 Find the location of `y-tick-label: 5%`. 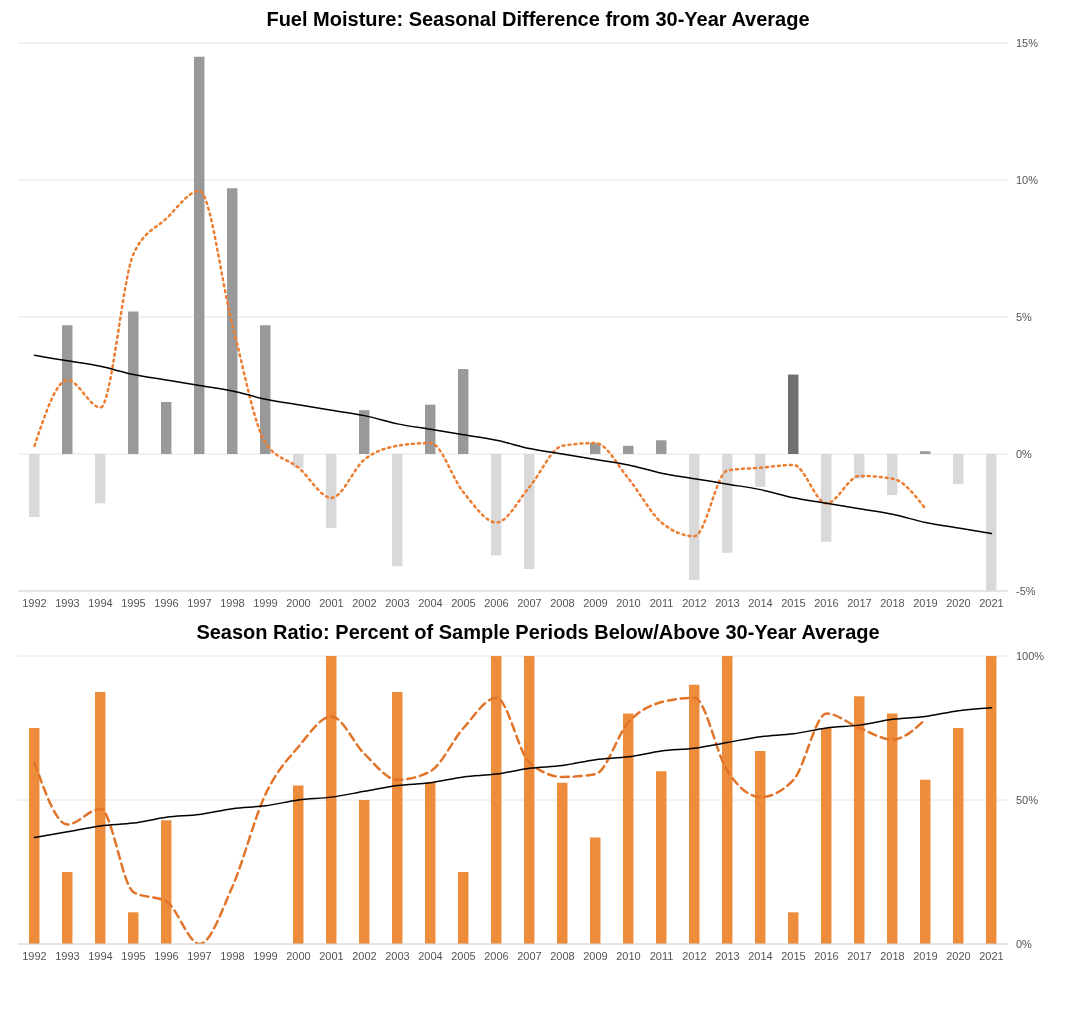

y-tick-label: 5% is located at coordinates (1024, 316).